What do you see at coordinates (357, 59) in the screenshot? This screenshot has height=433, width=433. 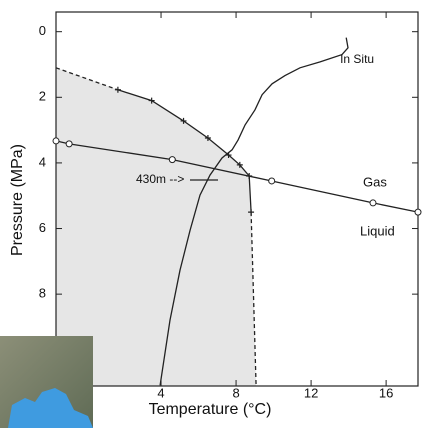 I see `series-label: In Situ` at bounding box center [357, 59].